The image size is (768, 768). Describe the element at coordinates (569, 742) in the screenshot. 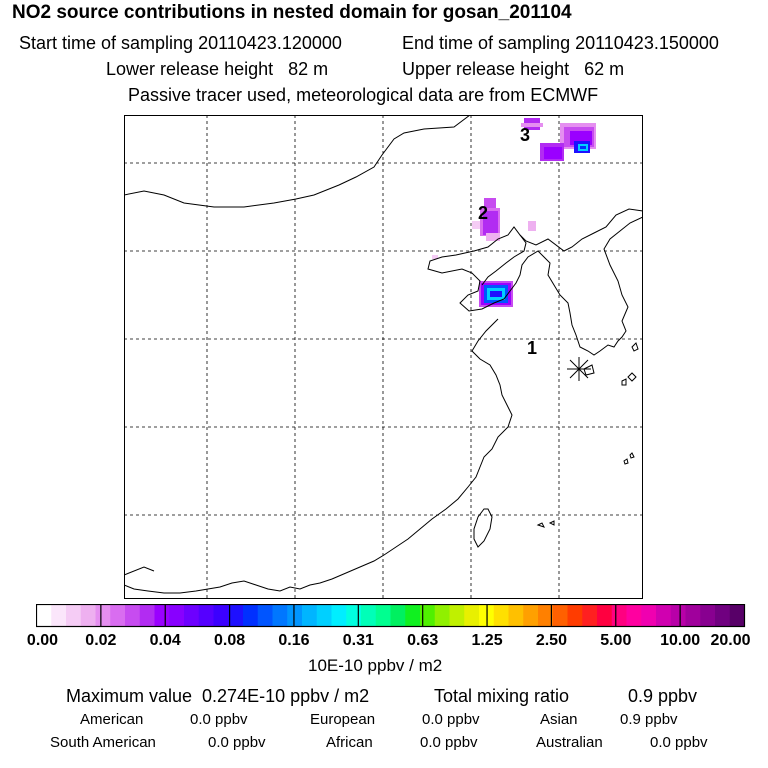

I see `region-name: Australian` at that location.